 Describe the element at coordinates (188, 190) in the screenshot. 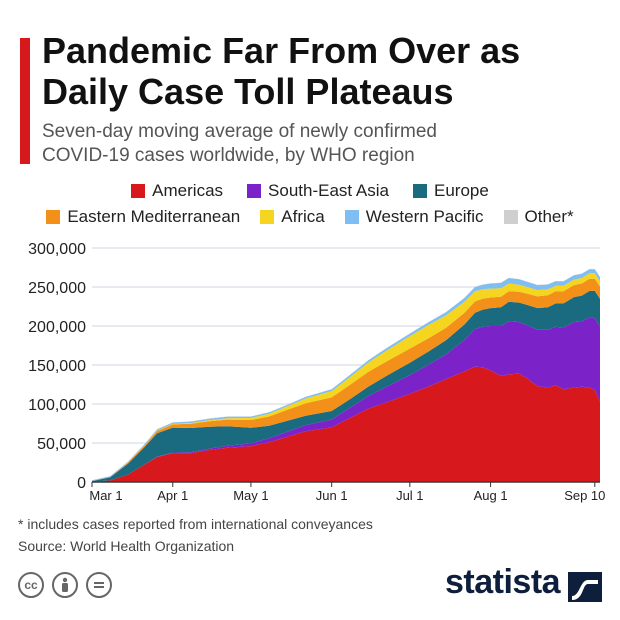

I see `legend-label-americas: Americas` at that location.